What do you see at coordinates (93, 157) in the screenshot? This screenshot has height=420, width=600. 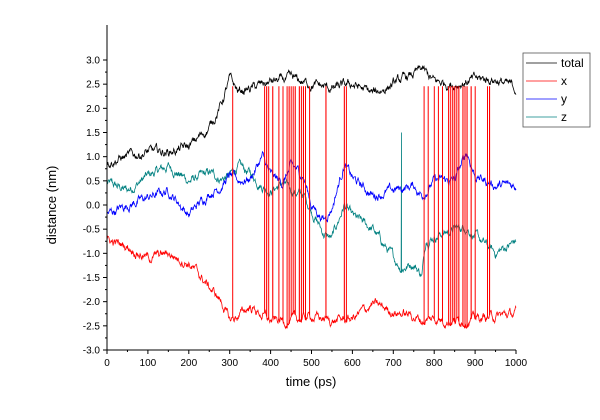 I see `y-tick-label: 1.0` at bounding box center [93, 157].